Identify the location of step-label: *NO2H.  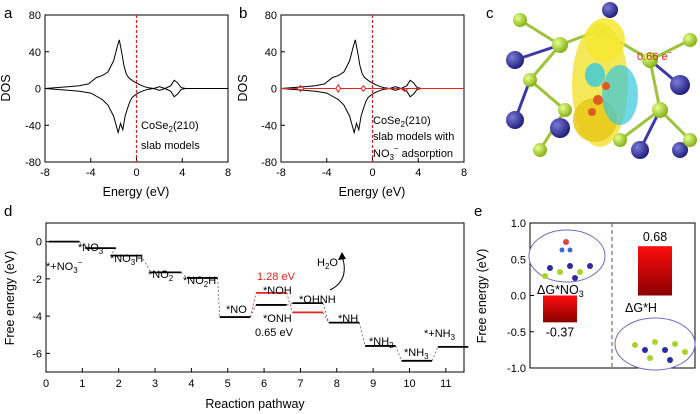
(199, 282).